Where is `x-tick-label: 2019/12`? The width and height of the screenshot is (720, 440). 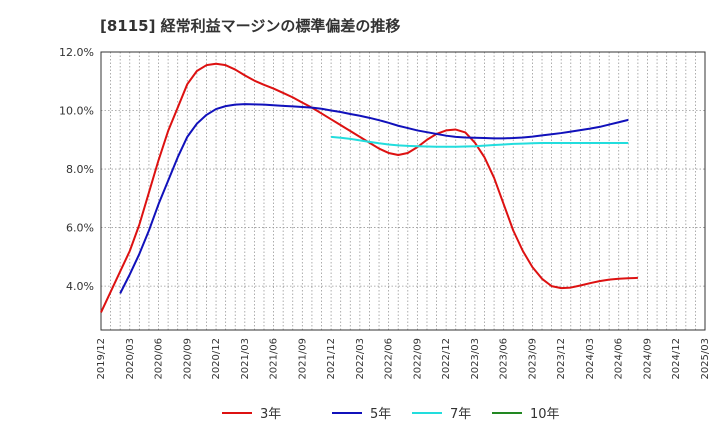 x-tick-label: 2019/12 is located at coordinates (101, 359).